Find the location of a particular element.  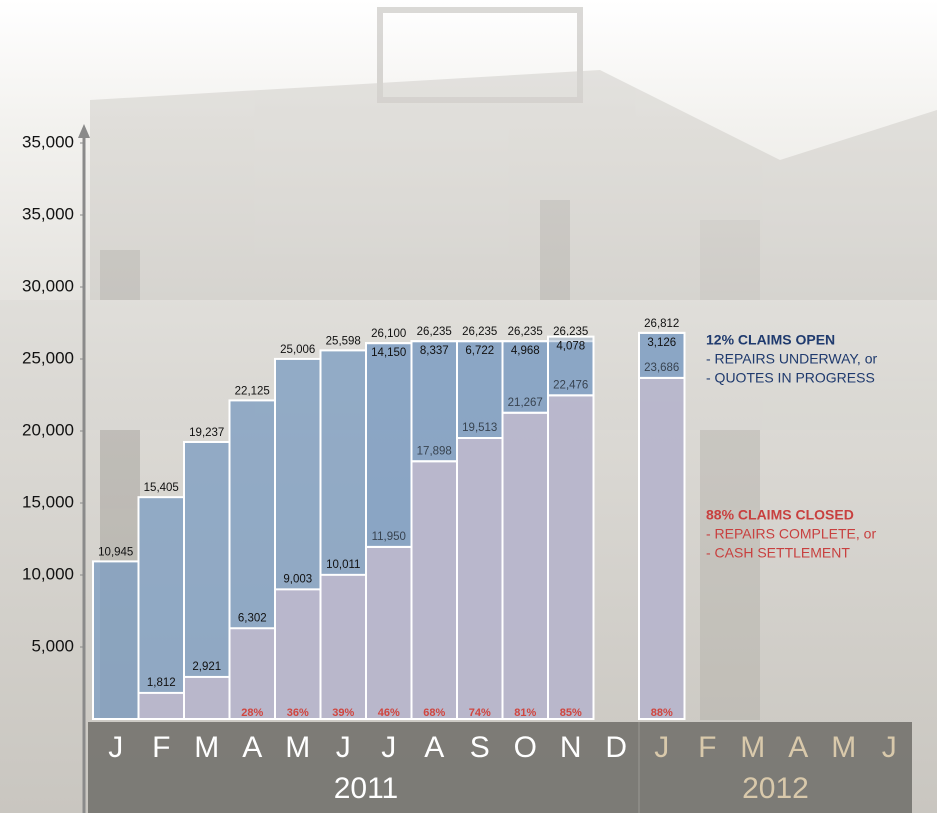

year-label: 2011 is located at coordinates (366, 788).